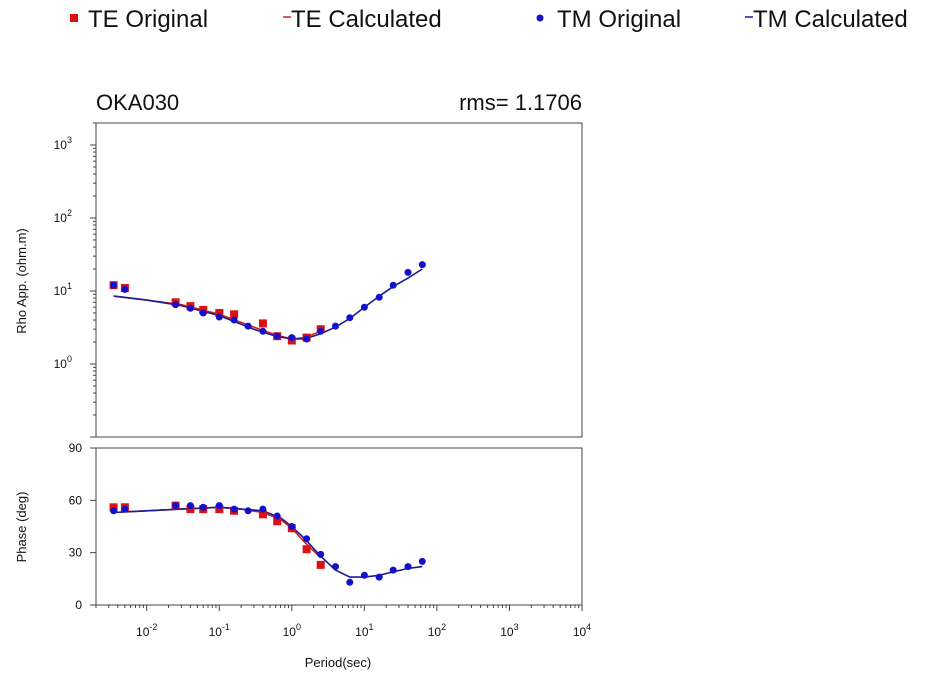 The height and width of the screenshot is (675, 930). I want to click on x-tick-label: 10⁰, so click(292, 630).